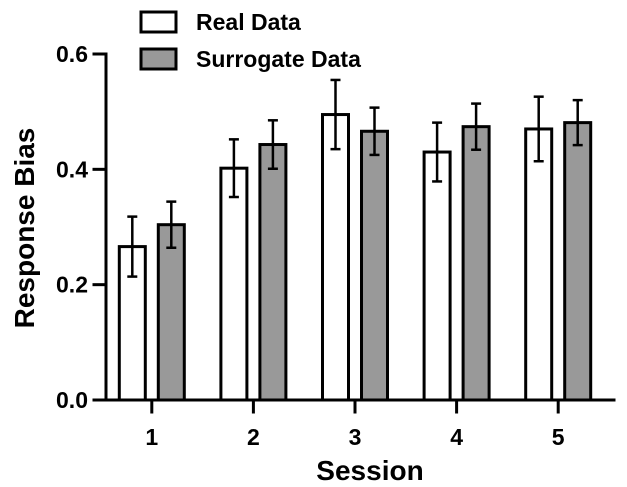 This screenshot has height=487, width=627. I want to click on x-tick-label: 3, so click(355, 437).